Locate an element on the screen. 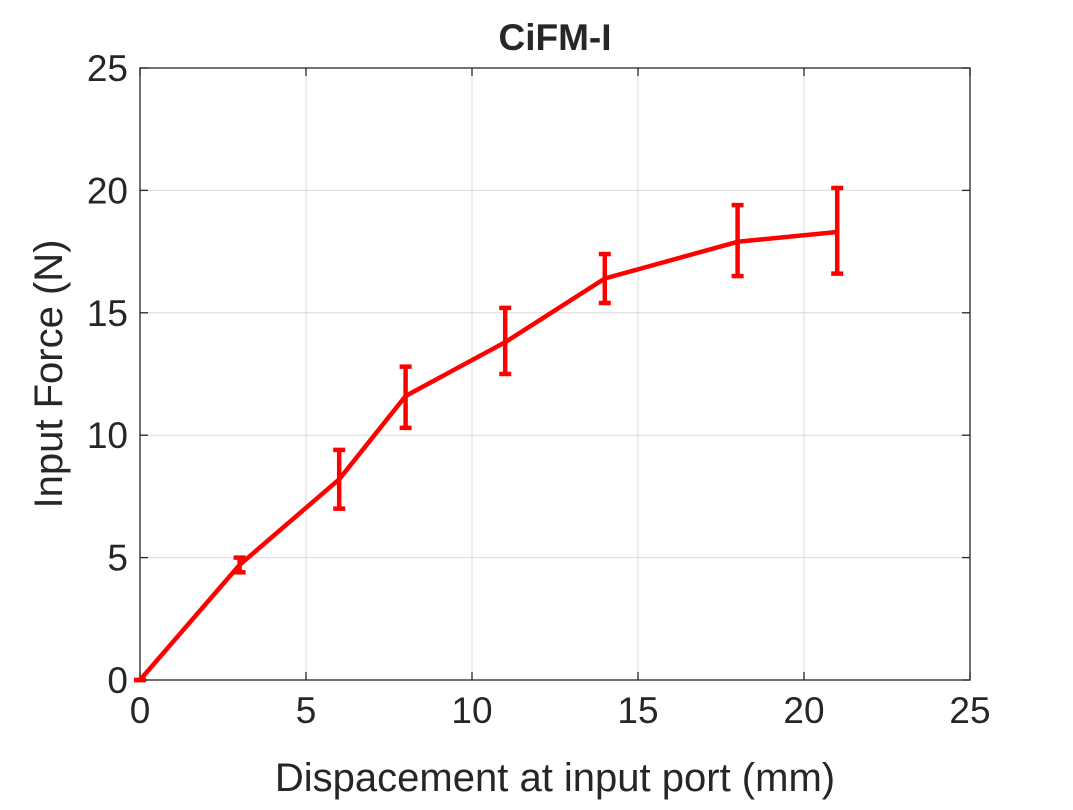 This screenshot has width=1073, height=810. y-tick-label: 10 is located at coordinates (107, 435).